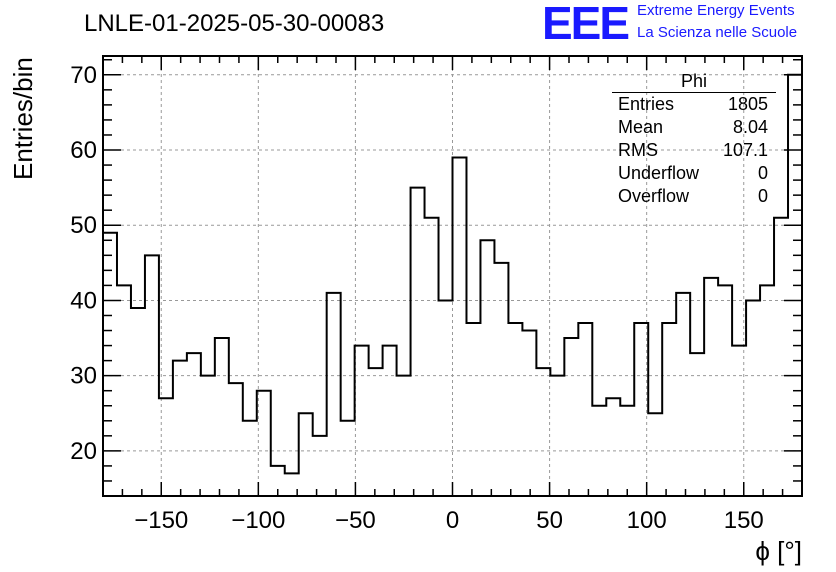  I want to click on x-tick-label: −150, so click(161, 520).